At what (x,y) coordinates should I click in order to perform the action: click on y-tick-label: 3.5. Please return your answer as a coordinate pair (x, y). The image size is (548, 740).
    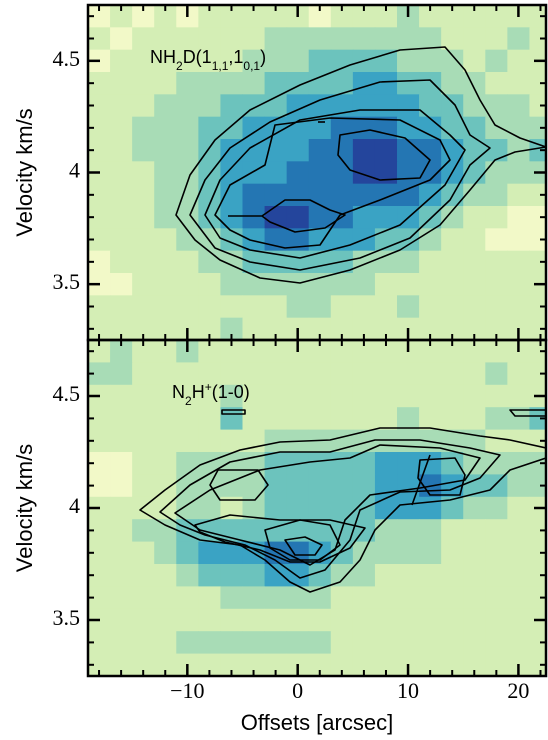
    Looking at the image, I should click on (67, 617).